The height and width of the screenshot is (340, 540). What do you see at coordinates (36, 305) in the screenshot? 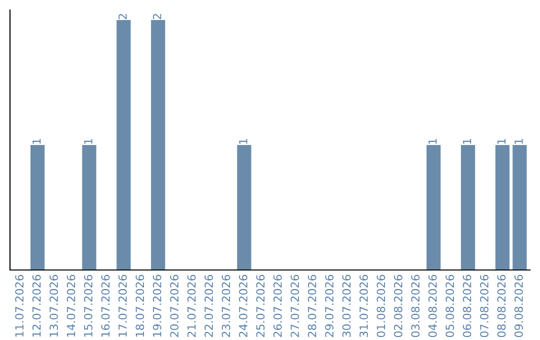
I see `x-tick-label: 12.07.2026` at bounding box center [36, 305].